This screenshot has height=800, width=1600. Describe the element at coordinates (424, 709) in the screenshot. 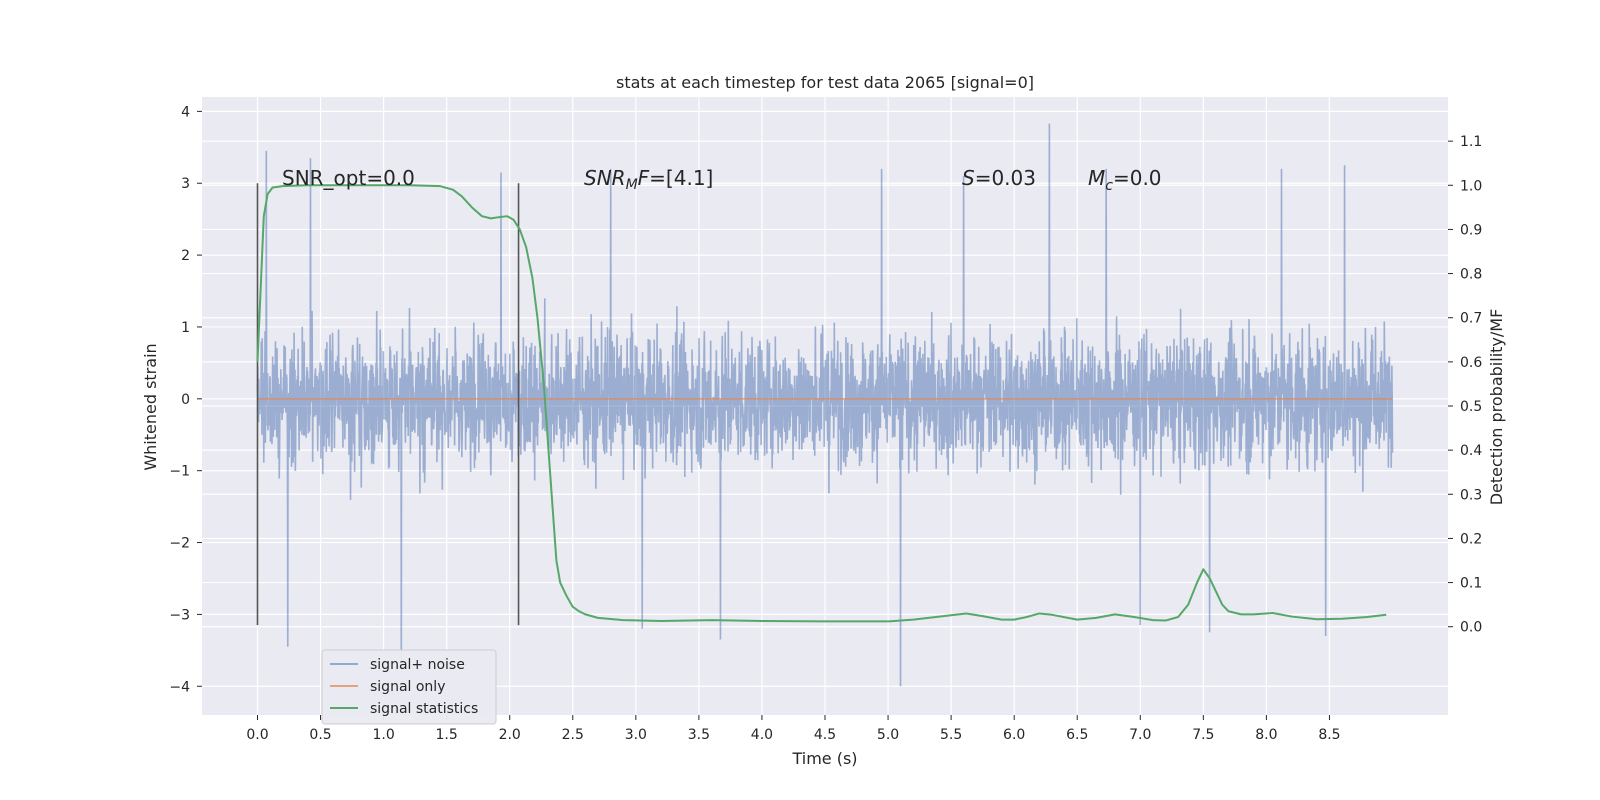

I see `legend-label-signal-statistics: signal statistics` at that location.